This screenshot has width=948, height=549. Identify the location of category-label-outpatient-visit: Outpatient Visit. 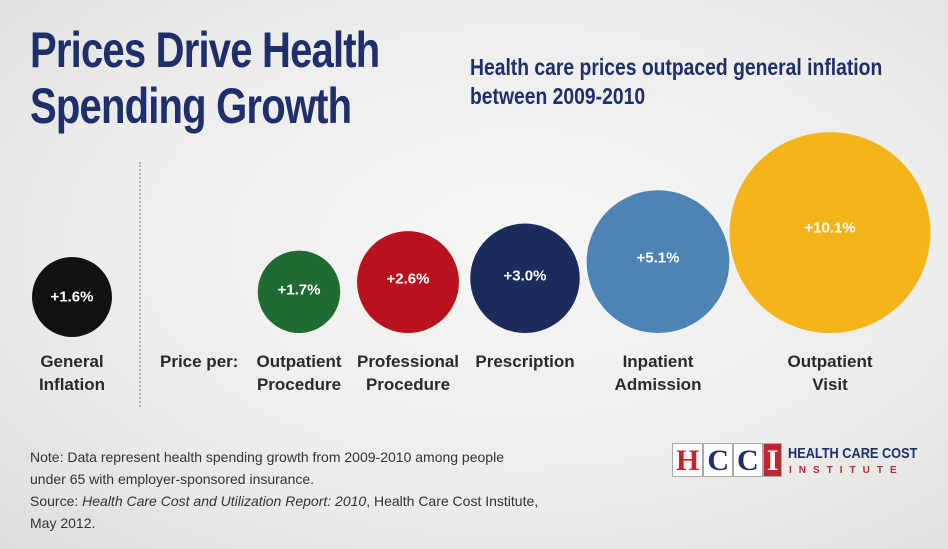
(830, 373).